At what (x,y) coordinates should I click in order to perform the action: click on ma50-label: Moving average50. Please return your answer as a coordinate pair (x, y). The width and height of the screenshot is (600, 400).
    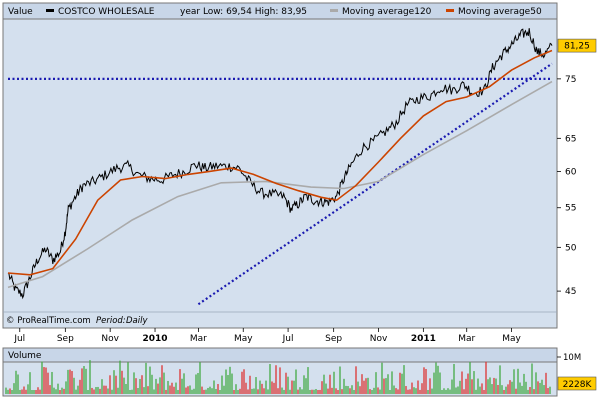
    Looking at the image, I should click on (500, 12).